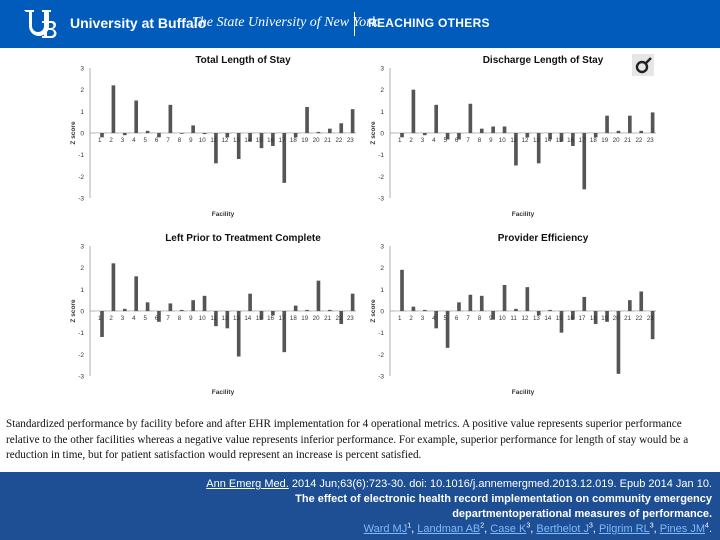  I want to click on x-tick-label: 21, so click(627, 318).